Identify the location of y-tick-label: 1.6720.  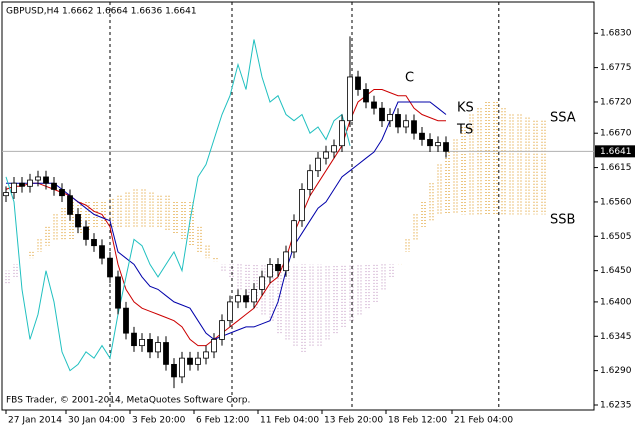
(616, 102).